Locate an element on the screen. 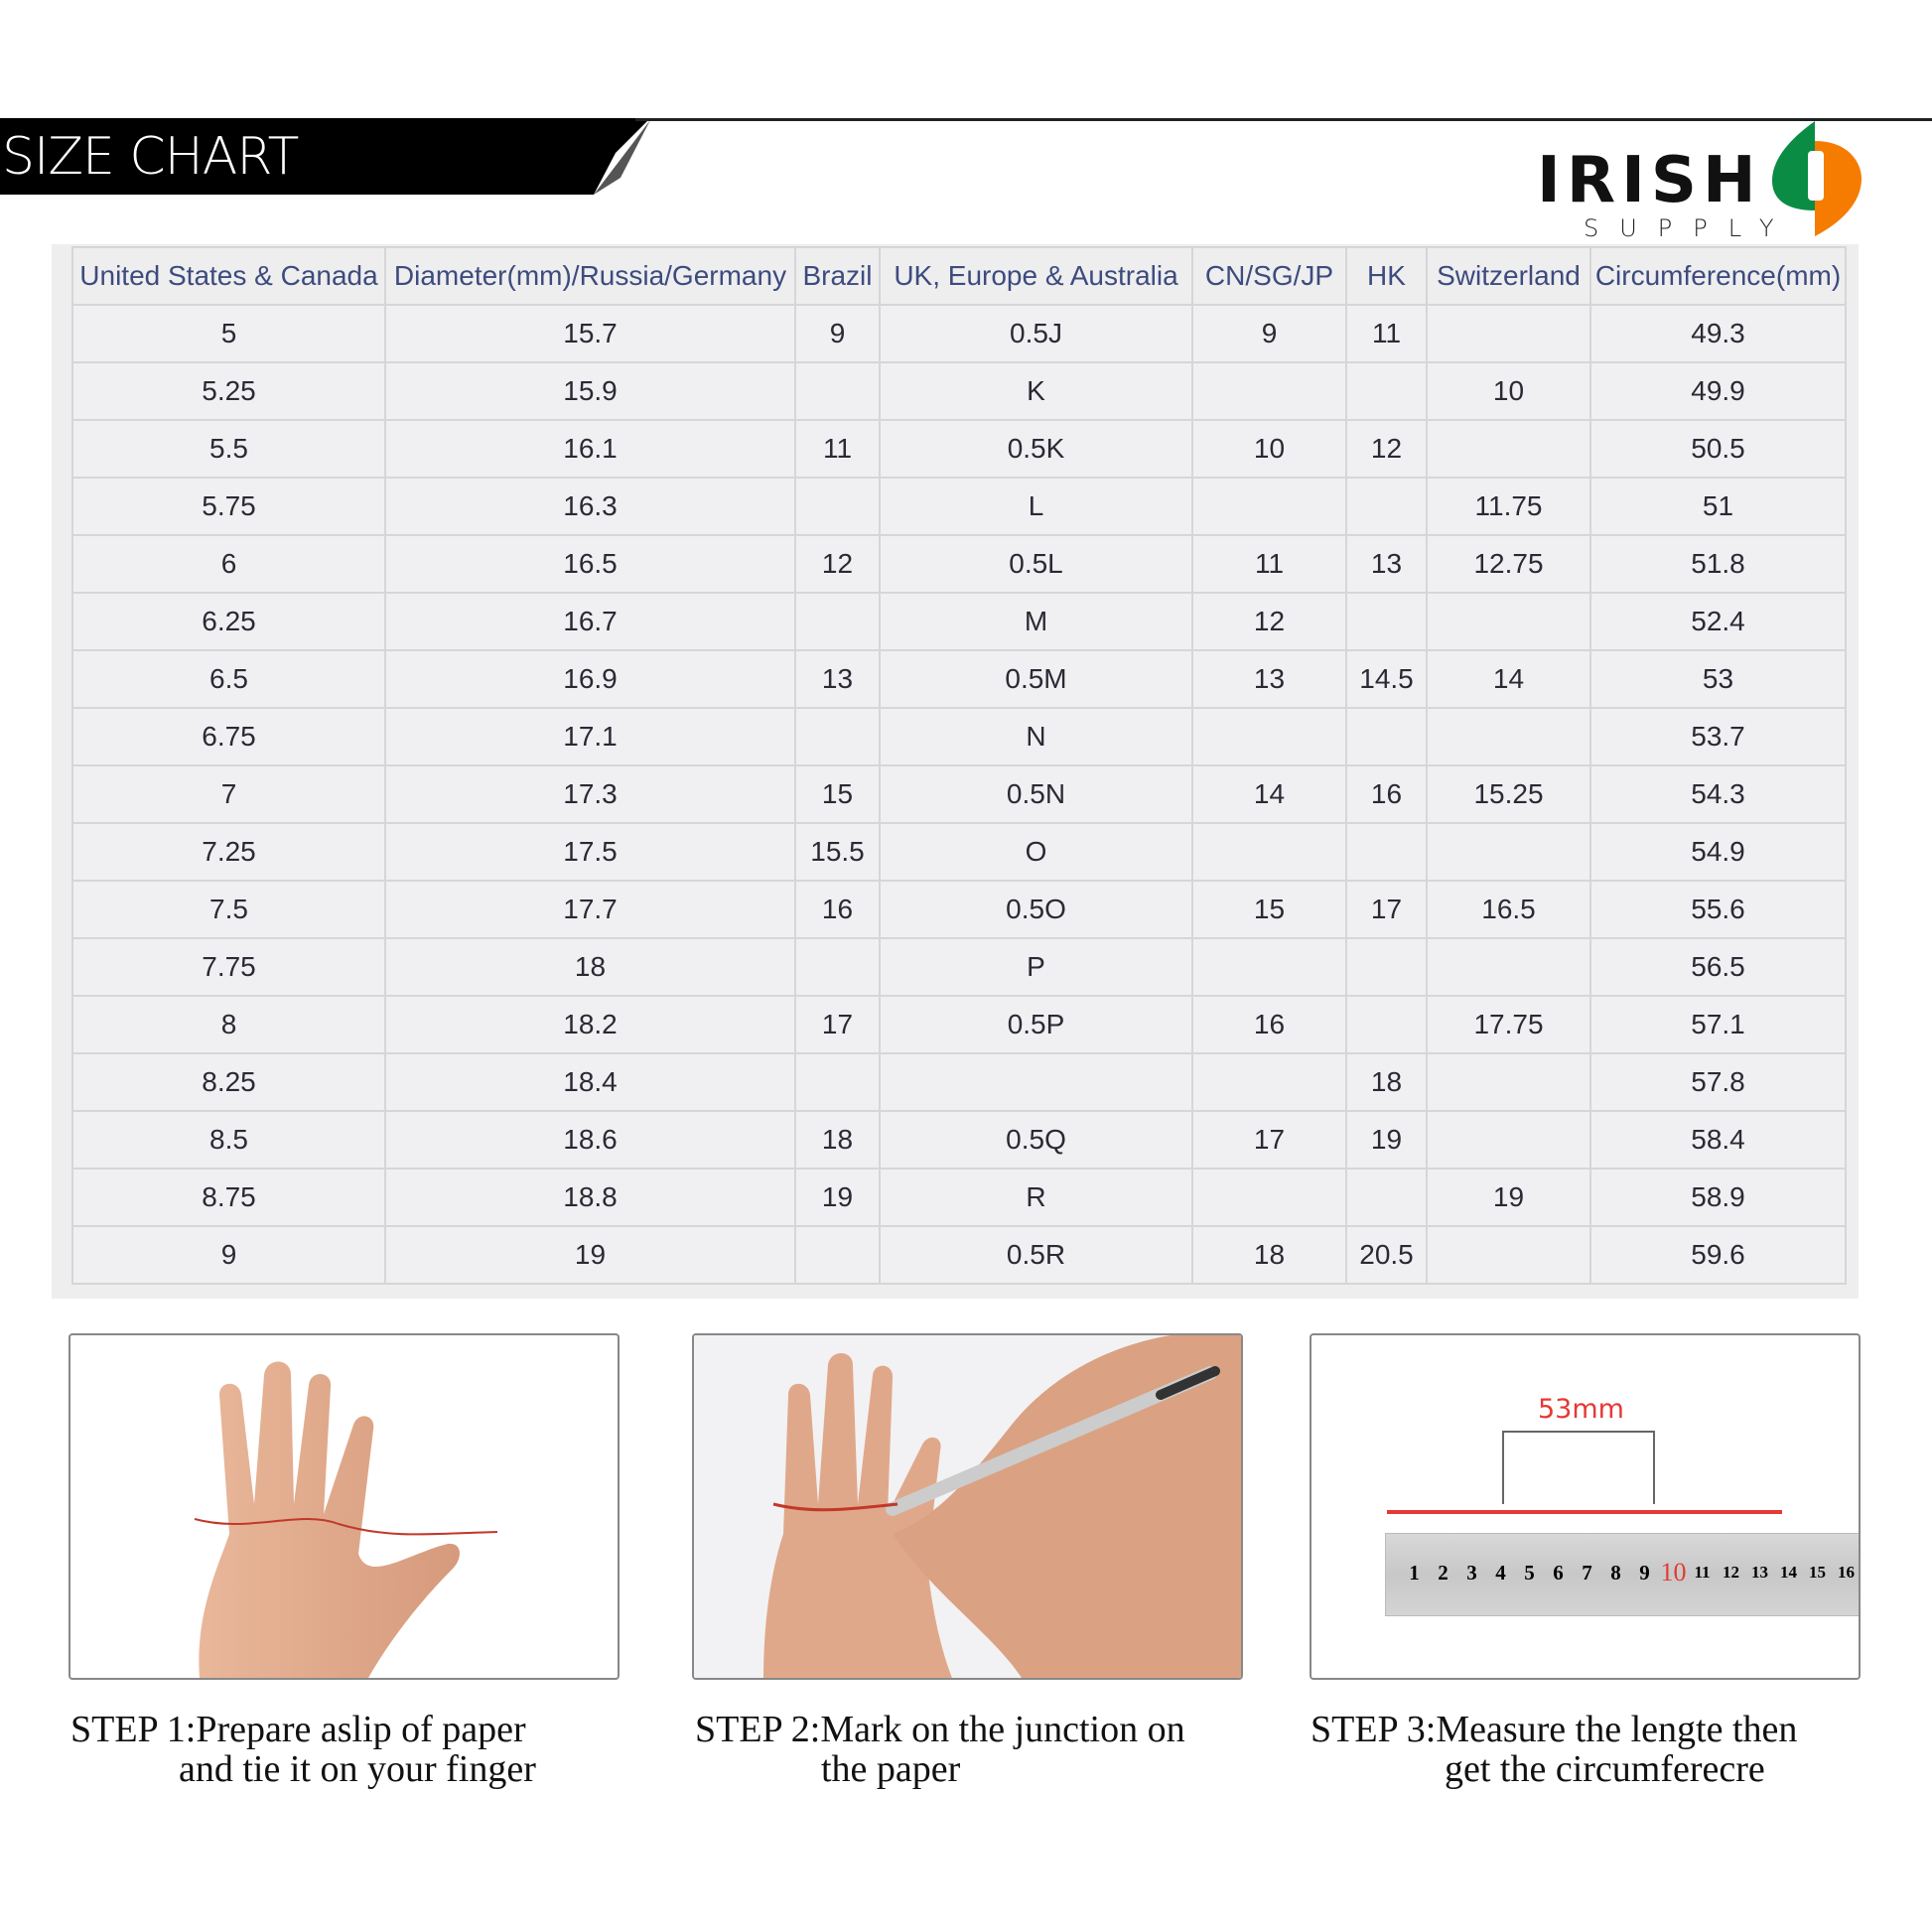 This screenshot has height=1932, width=1932. table-cell: 5.25 is located at coordinates (229, 391).